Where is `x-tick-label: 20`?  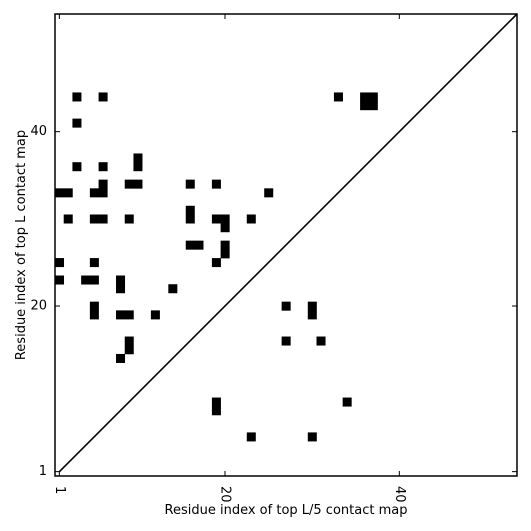 x-tick-label: 20 is located at coordinates (224, 494).